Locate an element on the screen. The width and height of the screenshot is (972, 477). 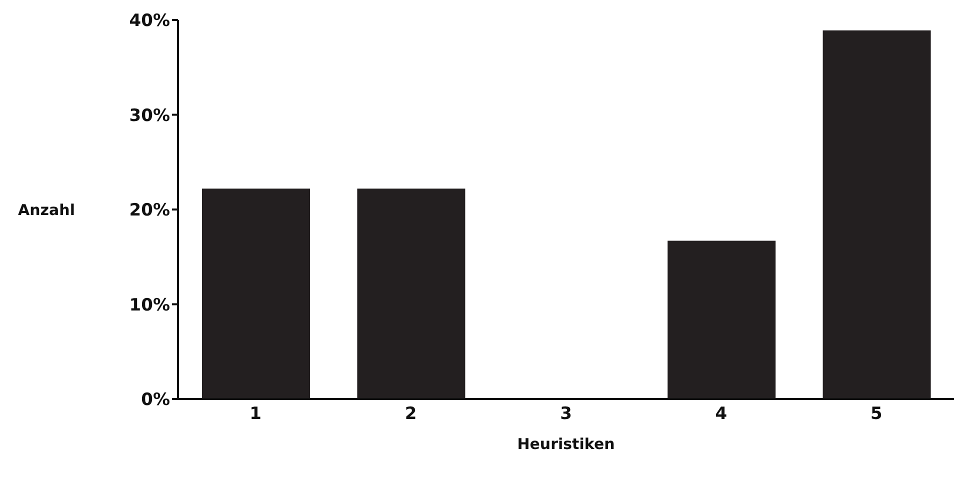
x-tick-label: 3 is located at coordinates (566, 414).